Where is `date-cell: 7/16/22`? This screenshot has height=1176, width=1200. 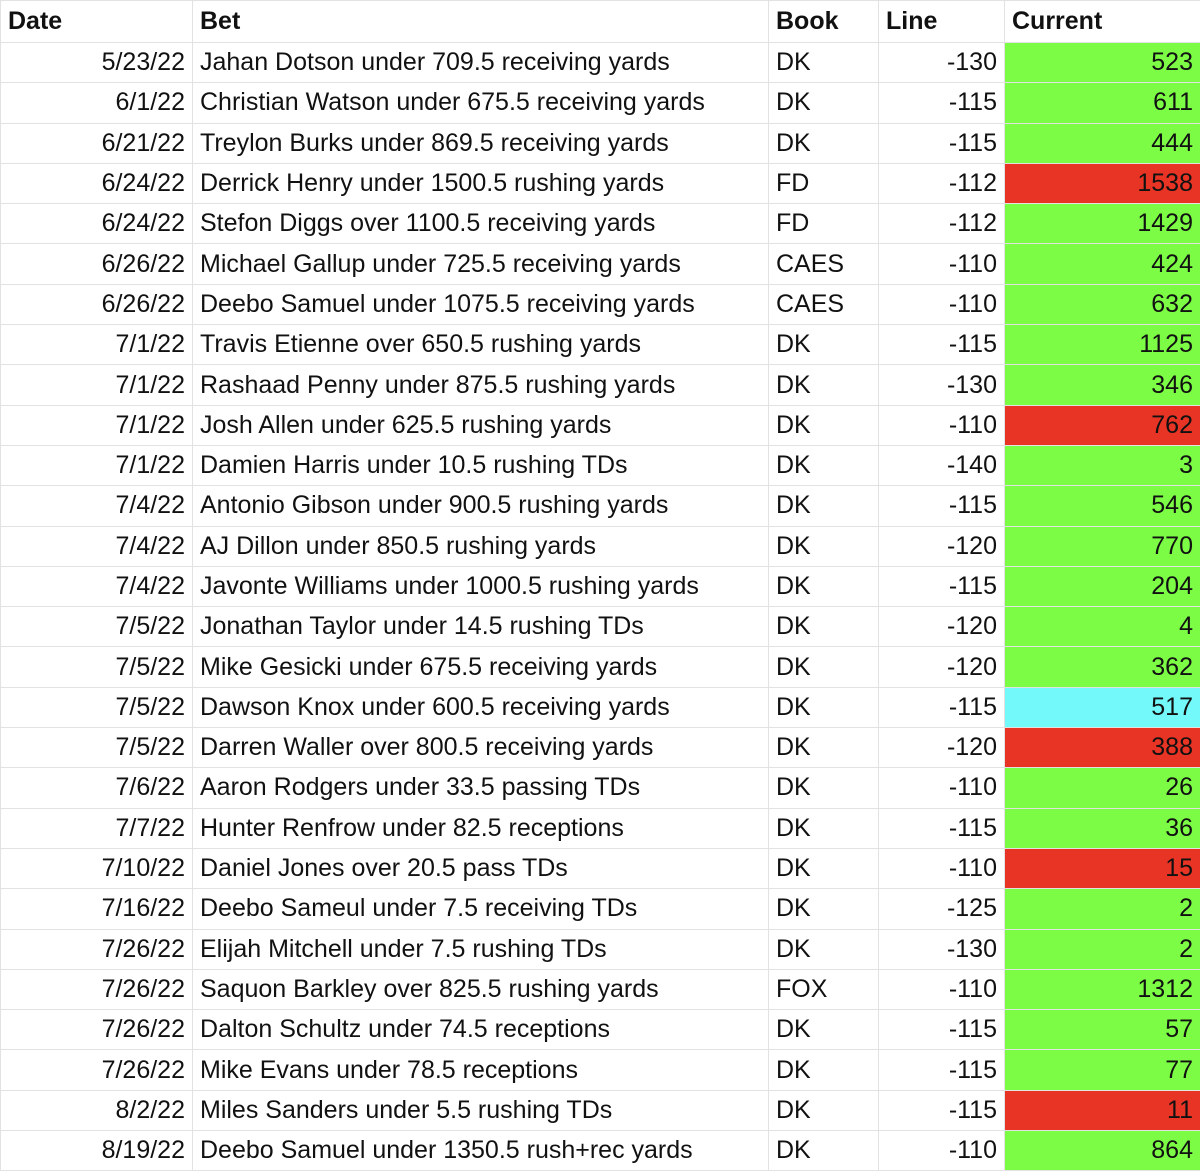
date-cell: 7/16/22 is located at coordinates (96, 909).